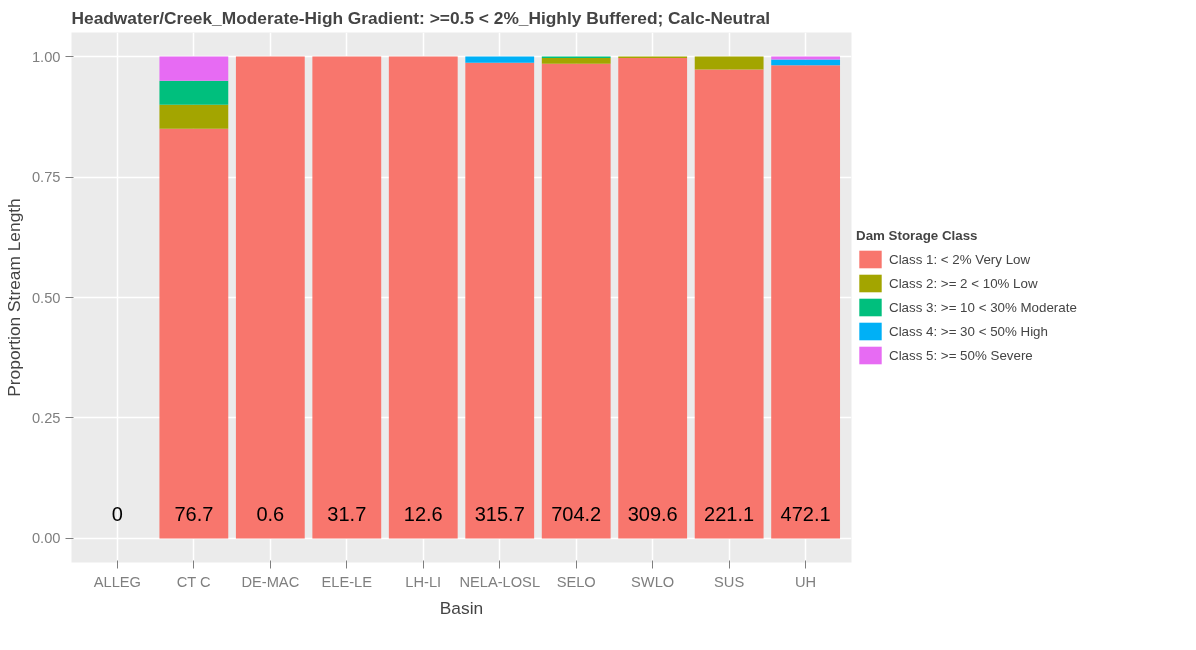 This screenshot has height=650, width=1196. What do you see at coordinates (423, 514) in the screenshot?
I see `annotation: 12.6` at bounding box center [423, 514].